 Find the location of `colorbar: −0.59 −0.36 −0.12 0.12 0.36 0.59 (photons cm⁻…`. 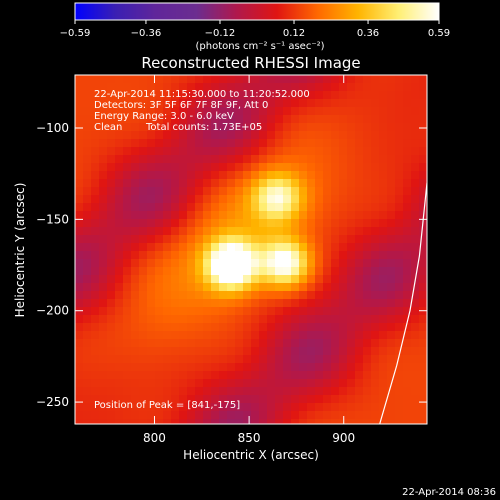

colorbar: −0.59 −0.36 −0.12 0.12 0.36 0.59 (photons cm⁻… is located at coordinates (255, 27).